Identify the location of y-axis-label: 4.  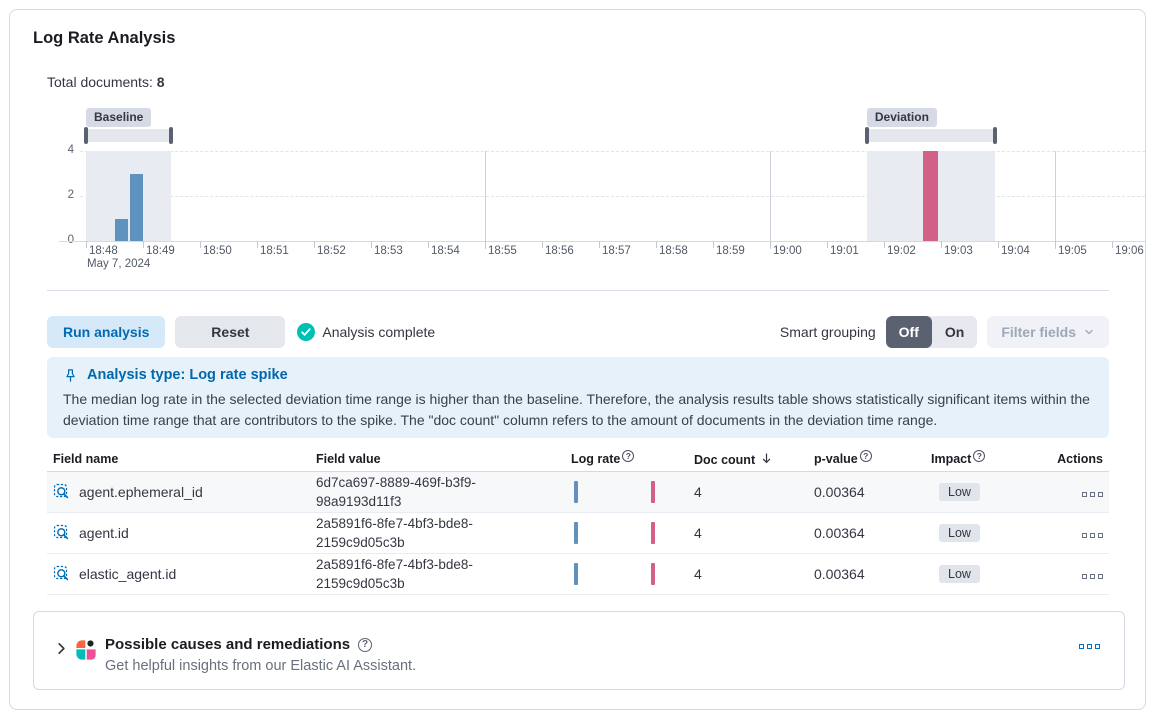
(70, 150).